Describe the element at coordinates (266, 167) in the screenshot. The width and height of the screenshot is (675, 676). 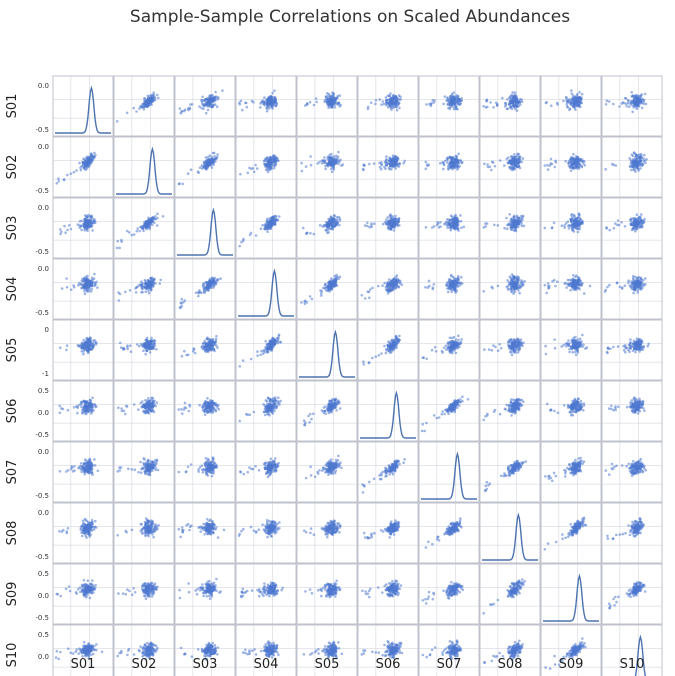
I see `panel-S02-S04` at that location.